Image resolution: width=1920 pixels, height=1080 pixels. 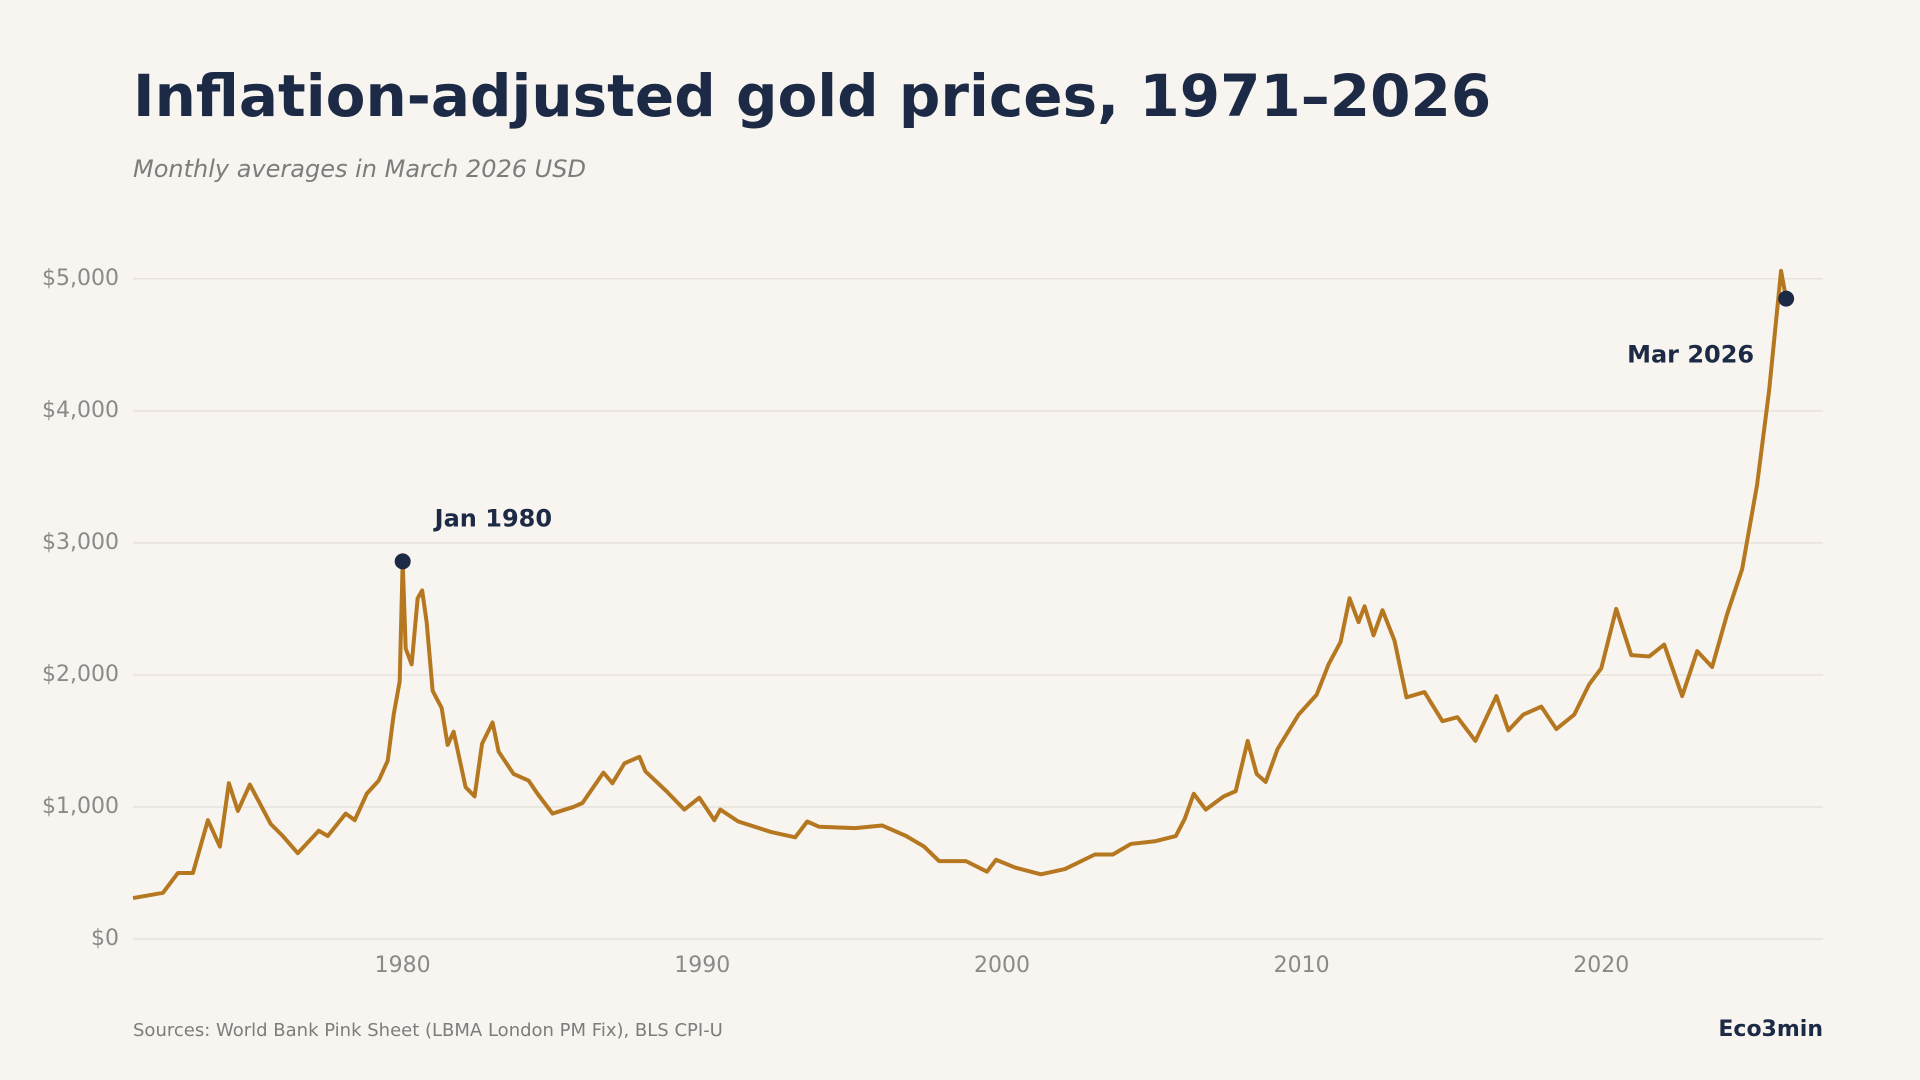 What do you see at coordinates (1302, 965) in the screenshot?
I see `x-tick-label: 2010` at bounding box center [1302, 965].